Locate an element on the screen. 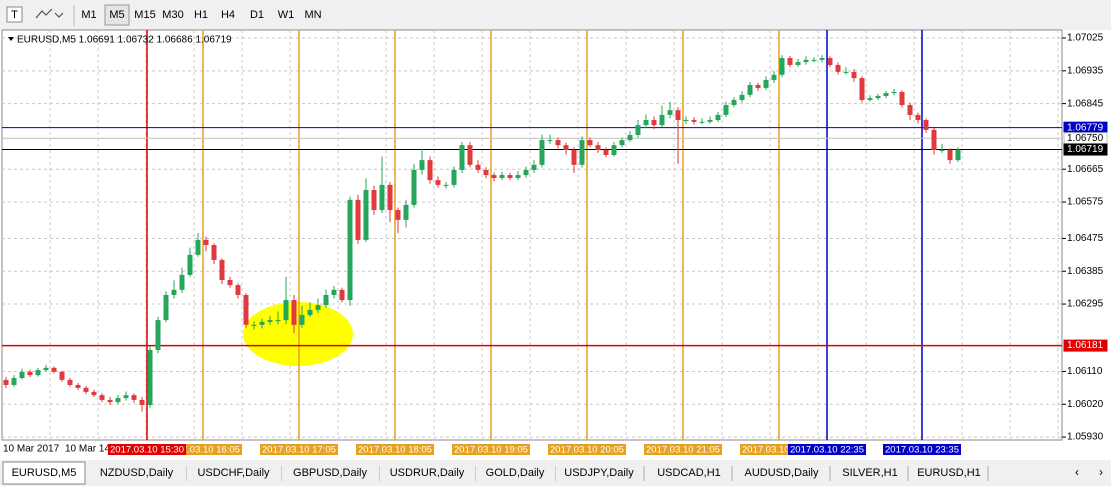  tab-label: USDCHF,Daily is located at coordinates (233, 473).